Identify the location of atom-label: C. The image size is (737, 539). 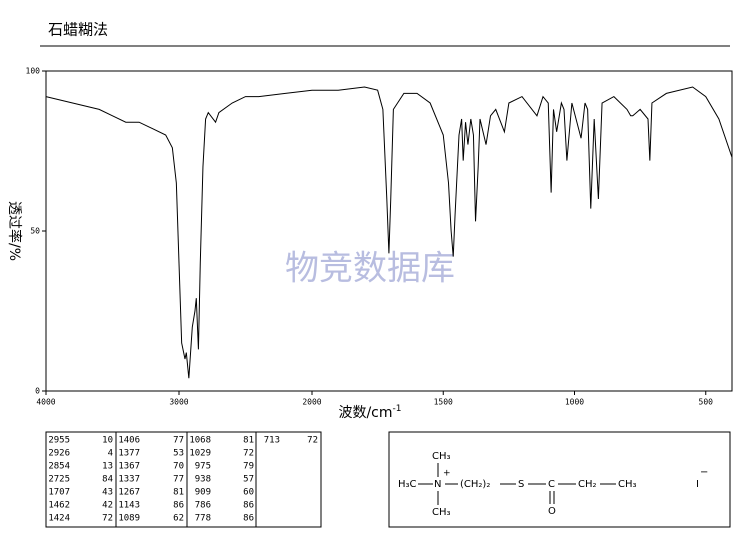
(551, 484).